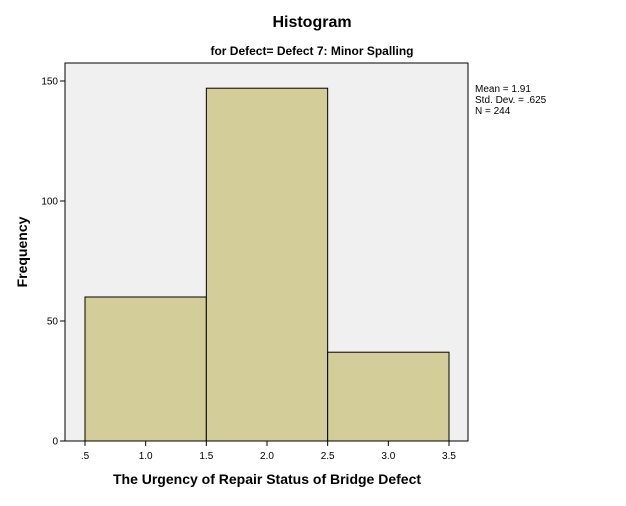 The image size is (626, 506). I want to click on y-tick-label: 50, so click(53, 322).